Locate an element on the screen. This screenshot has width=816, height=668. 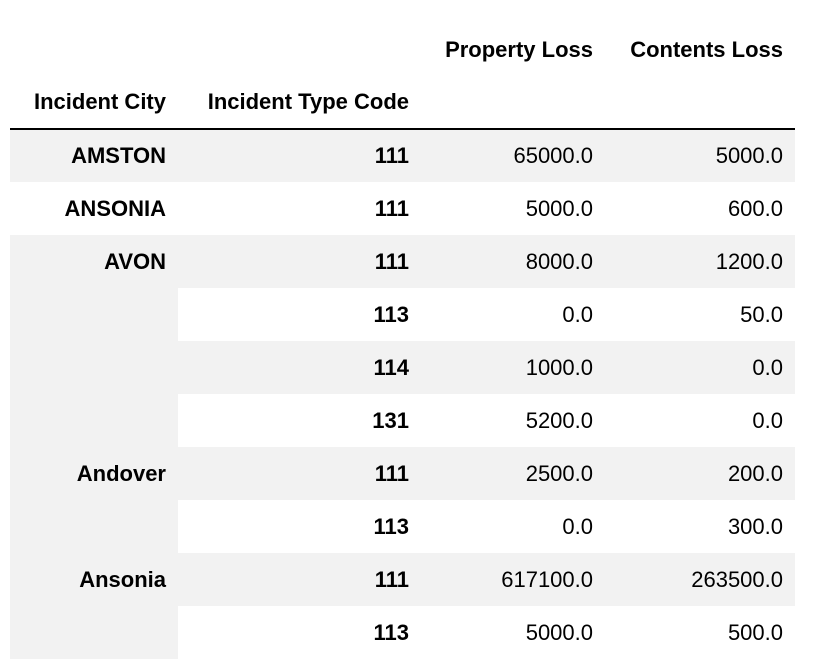
cell-property-loss: 2500.0 is located at coordinates (513, 473).